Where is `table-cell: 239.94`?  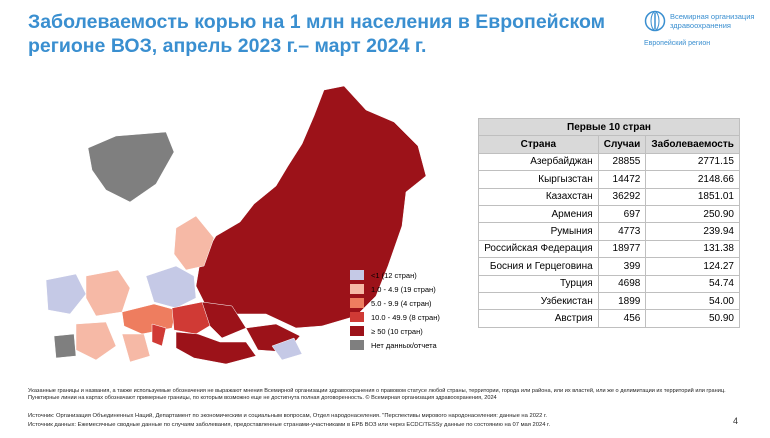 table-cell: 239.94 is located at coordinates (692, 231).